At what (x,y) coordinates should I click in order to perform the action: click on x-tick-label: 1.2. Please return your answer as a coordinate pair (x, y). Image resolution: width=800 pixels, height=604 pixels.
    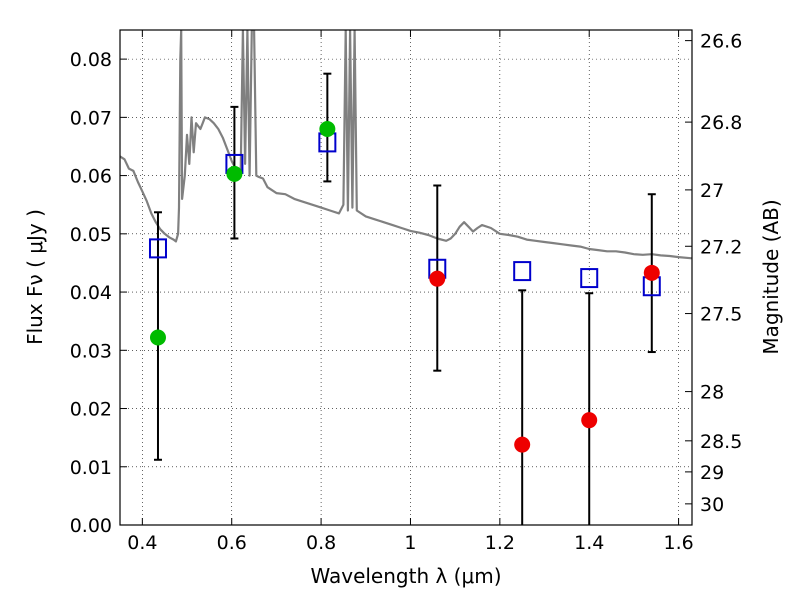
    Looking at the image, I should click on (500, 543).